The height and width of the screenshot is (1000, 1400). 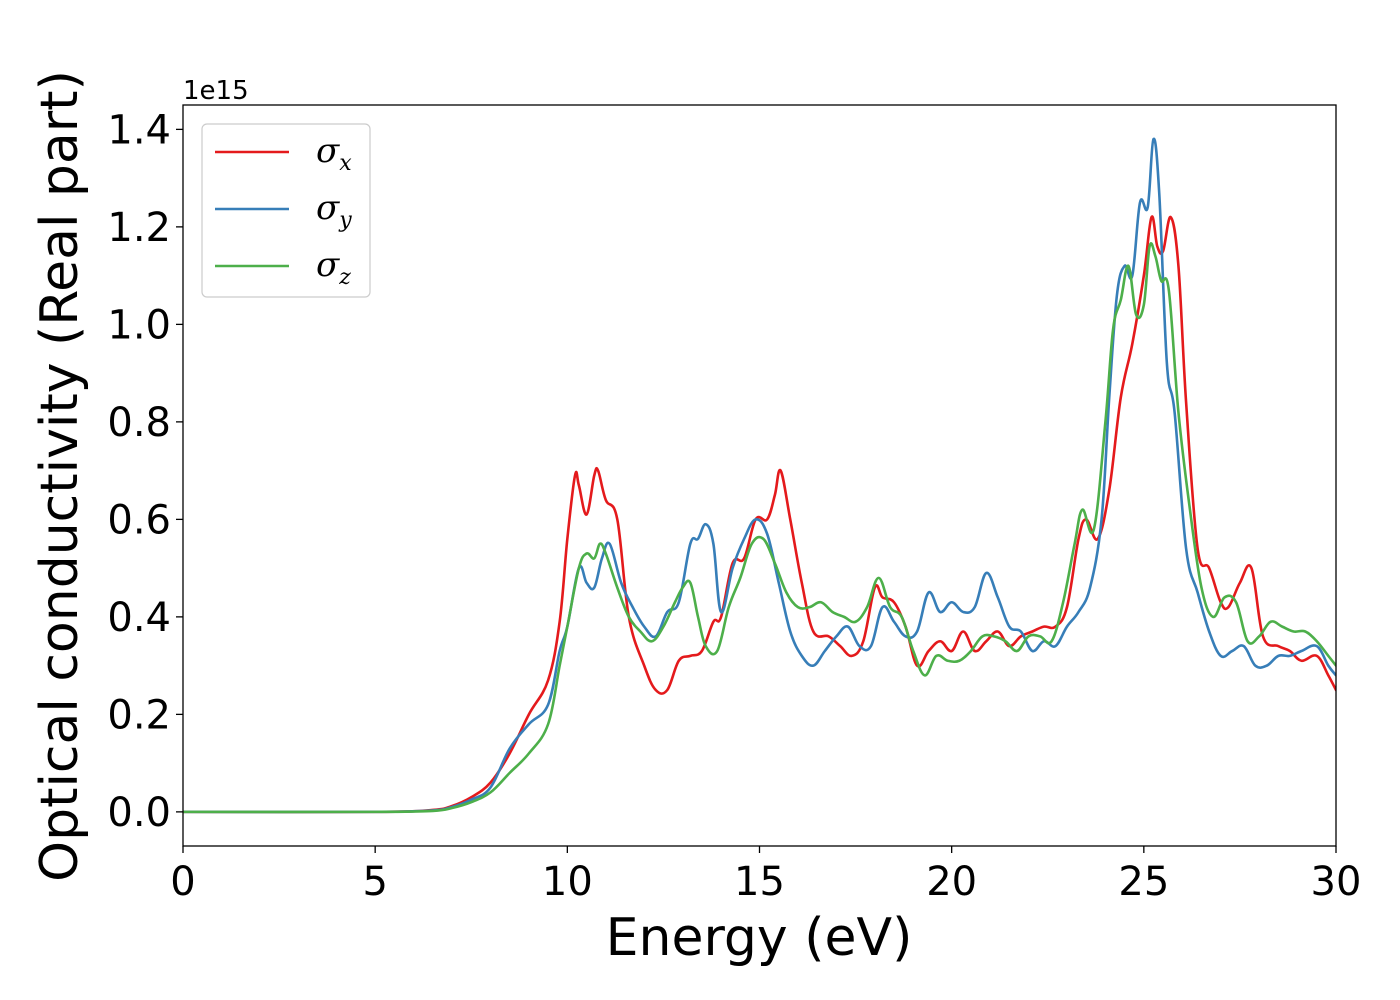 What do you see at coordinates (1143, 882) in the screenshot?
I see `x-tick-label: 25` at bounding box center [1143, 882].